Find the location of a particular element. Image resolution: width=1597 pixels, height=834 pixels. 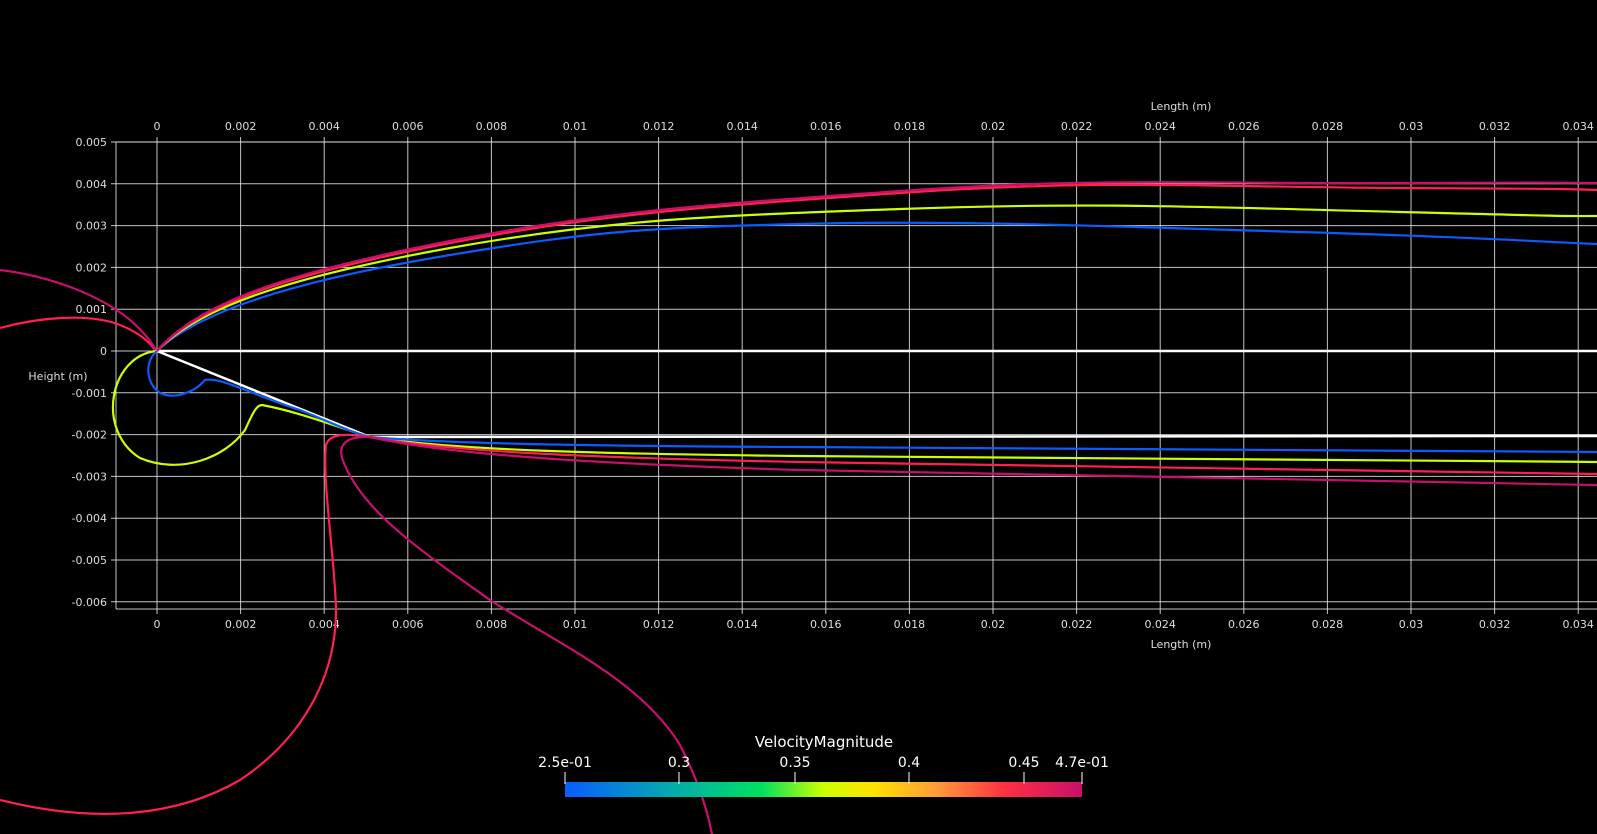

y-tick-label: 0.001 is located at coordinates (92, 309).